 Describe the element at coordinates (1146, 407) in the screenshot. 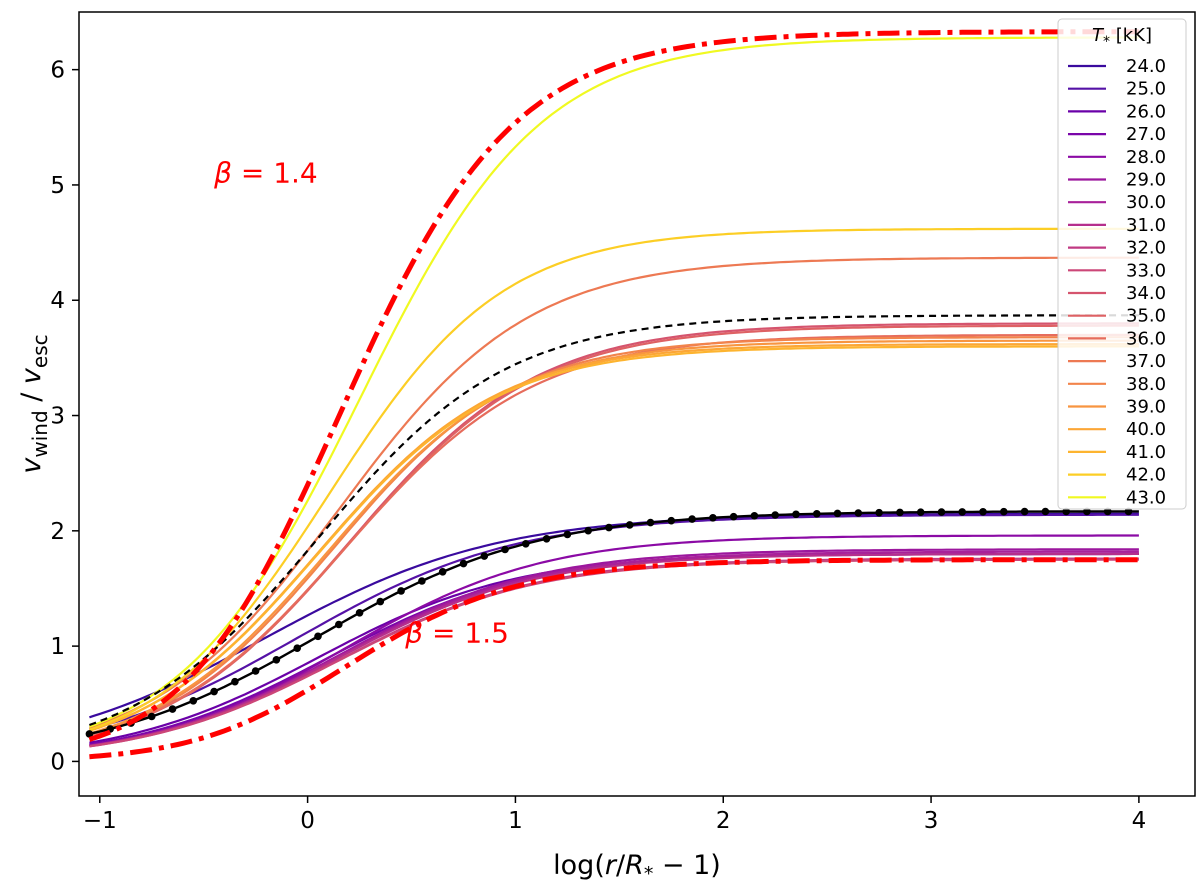

I see `legend-label: 39.0` at that location.